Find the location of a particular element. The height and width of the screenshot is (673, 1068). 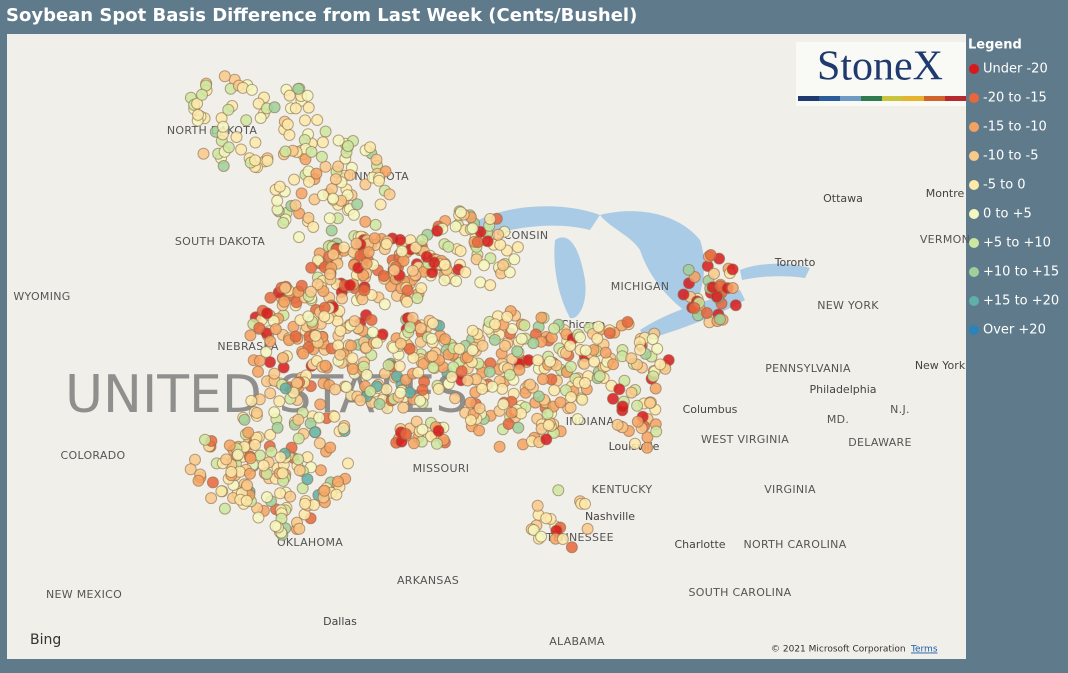

map-label: Ottawa is located at coordinates (843, 198).